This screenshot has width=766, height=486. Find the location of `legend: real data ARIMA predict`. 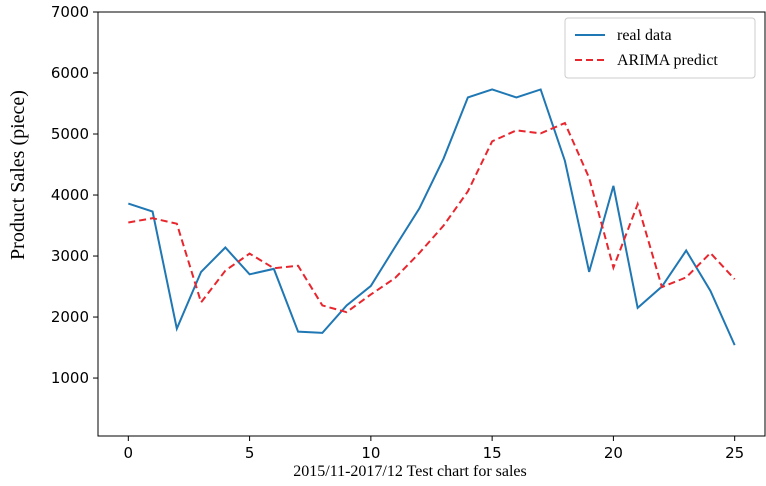

legend: real data ARIMA predict is located at coordinates (660, 48).